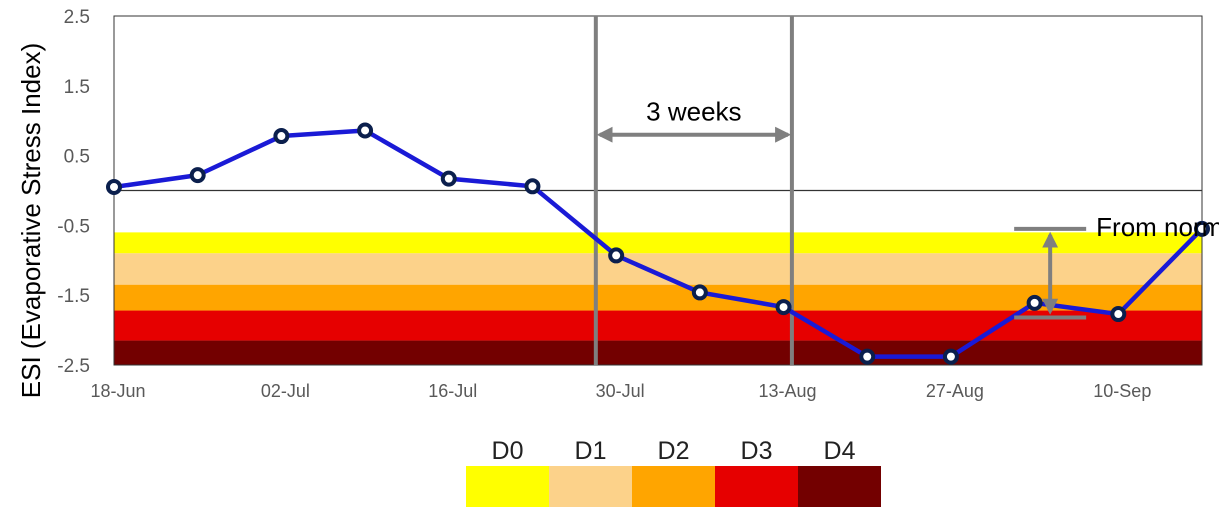 The height and width of the screenshot is (517, 1219). What do you see at coordinates (73, 192) in the screenshot?
I see `y-axis-ticks: 2.5 1.5 0.5 -0.5 -1.5 -2.5` at bounding box center [73, 192].